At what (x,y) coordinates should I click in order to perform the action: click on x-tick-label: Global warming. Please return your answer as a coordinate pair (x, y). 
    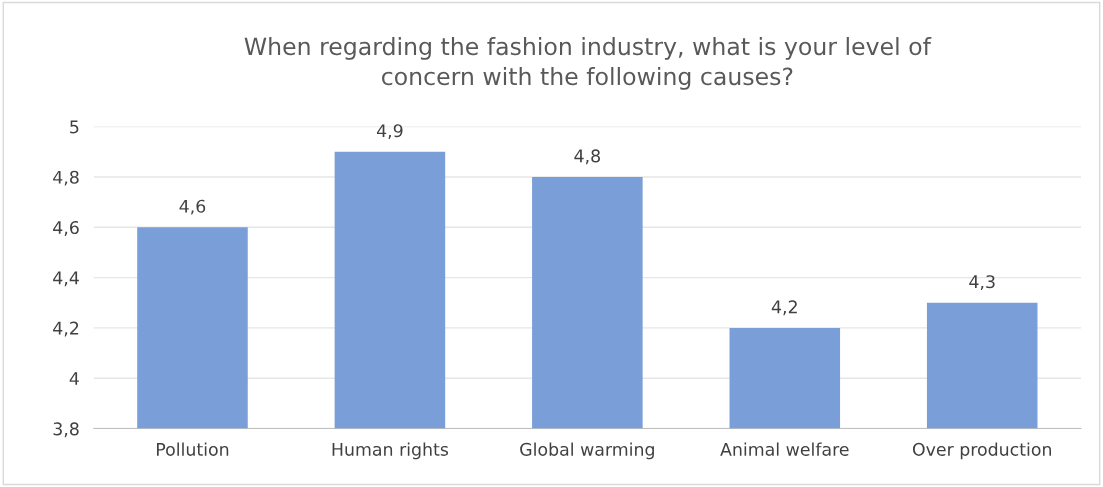
    Looking at the image, I should click on (587, 451).